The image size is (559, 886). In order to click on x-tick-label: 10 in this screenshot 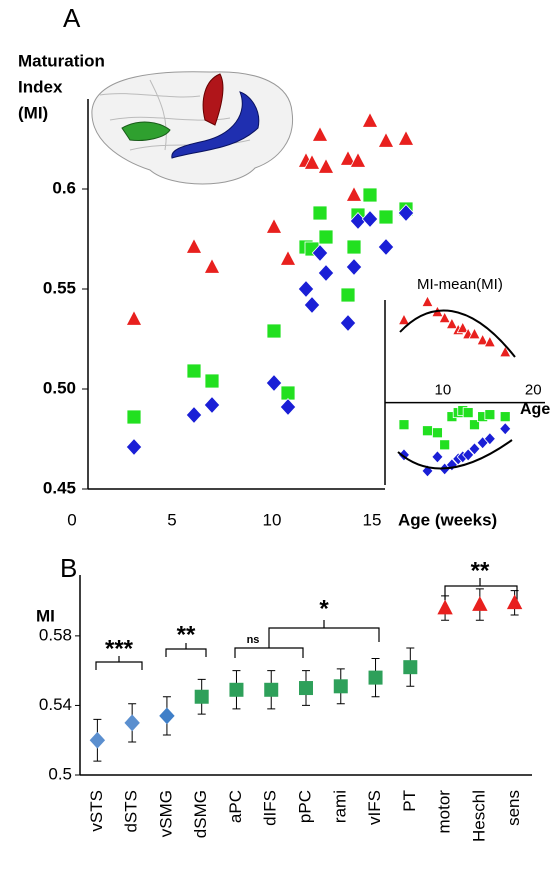, I will do `click(272, 519)`.